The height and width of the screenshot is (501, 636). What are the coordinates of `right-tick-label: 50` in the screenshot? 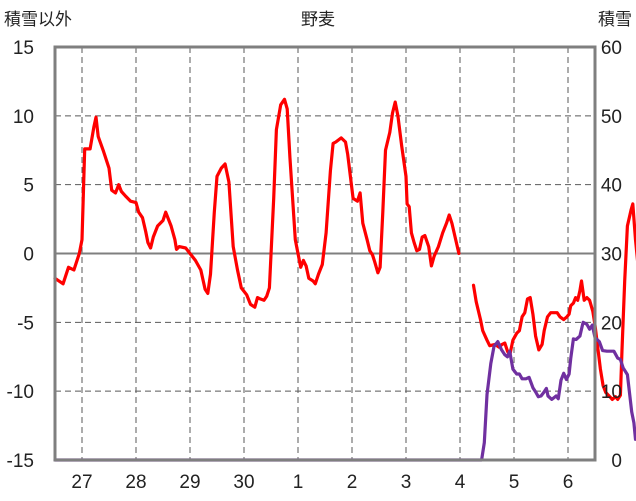 It's located at (611, 117).